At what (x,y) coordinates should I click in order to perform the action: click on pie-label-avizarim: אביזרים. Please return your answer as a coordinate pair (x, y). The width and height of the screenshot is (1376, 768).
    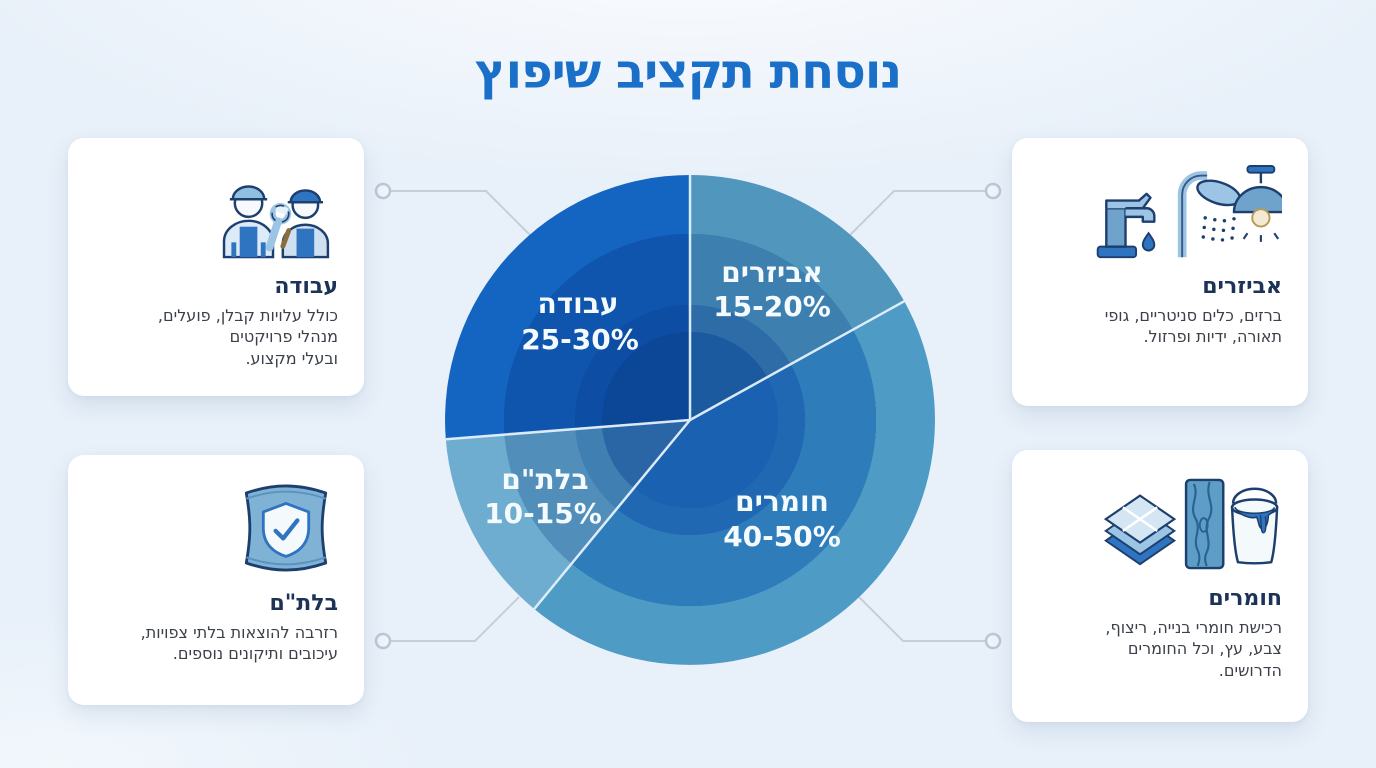
    Looking at the image, I should click on (772, 272).